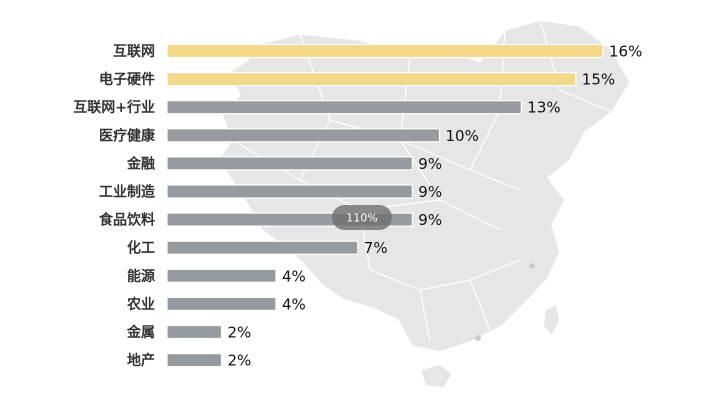 This screenshot has width=726, height=400. Describe the element at coordinates (127, 79) in the screenshot. I see `category-label: 电子硬件` at that location.